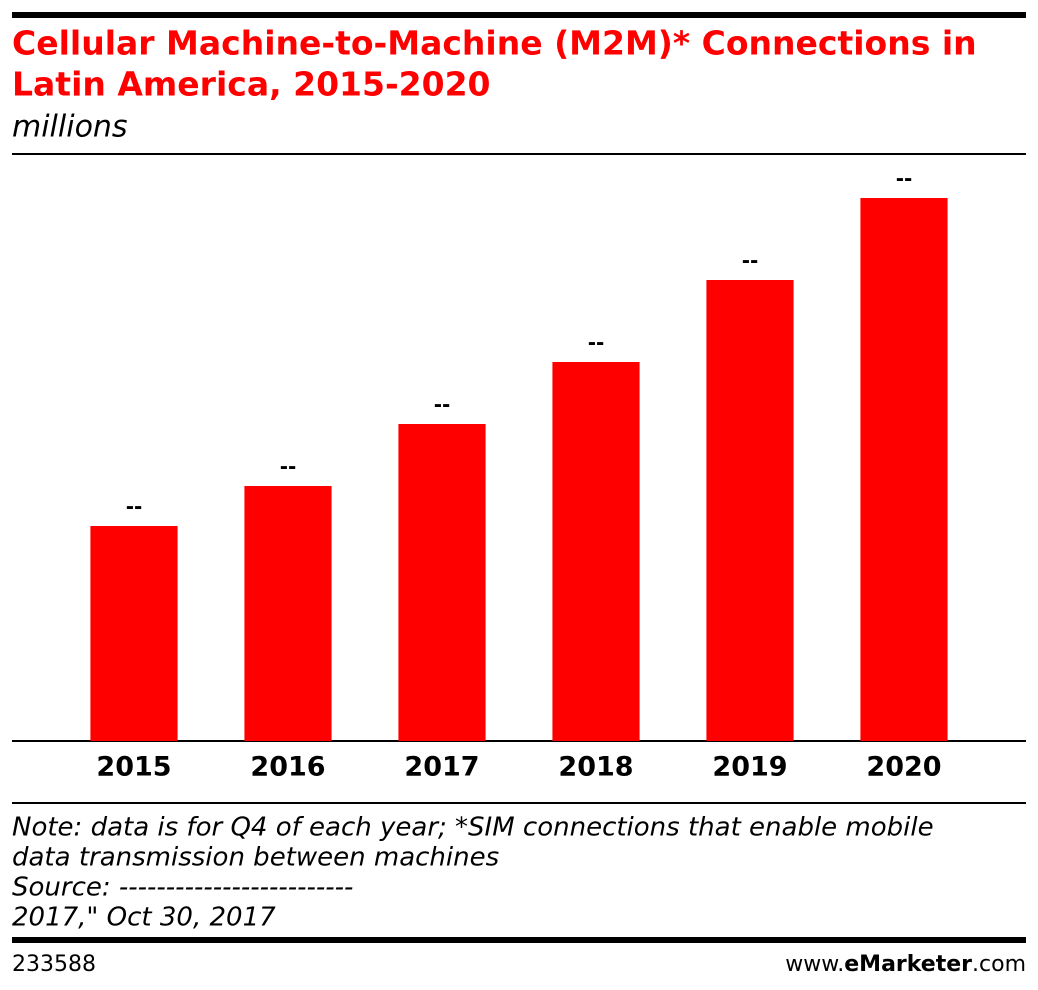 This screenshot has width=1038, height=990. Describe the element at coordinates (54, 964) in the screenshot. I see `chart-id: 233588` at that location.